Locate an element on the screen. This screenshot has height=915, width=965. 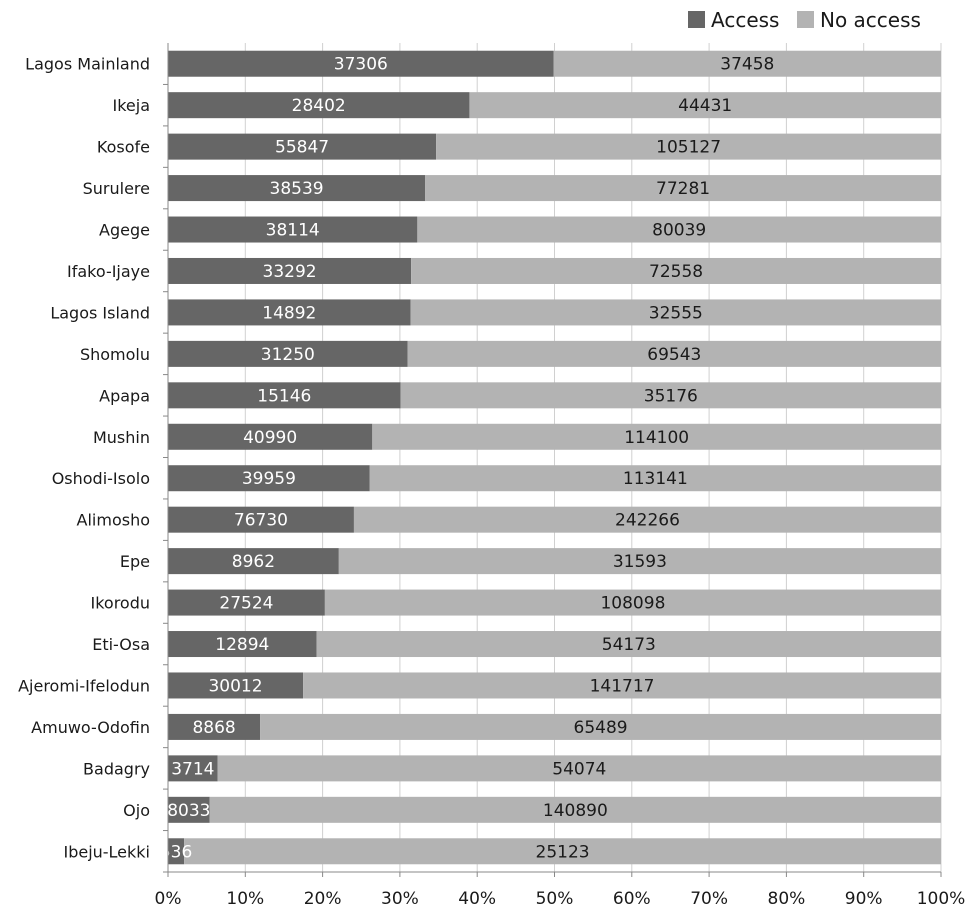
data-label: 536 is located at coordinates (176, 852).